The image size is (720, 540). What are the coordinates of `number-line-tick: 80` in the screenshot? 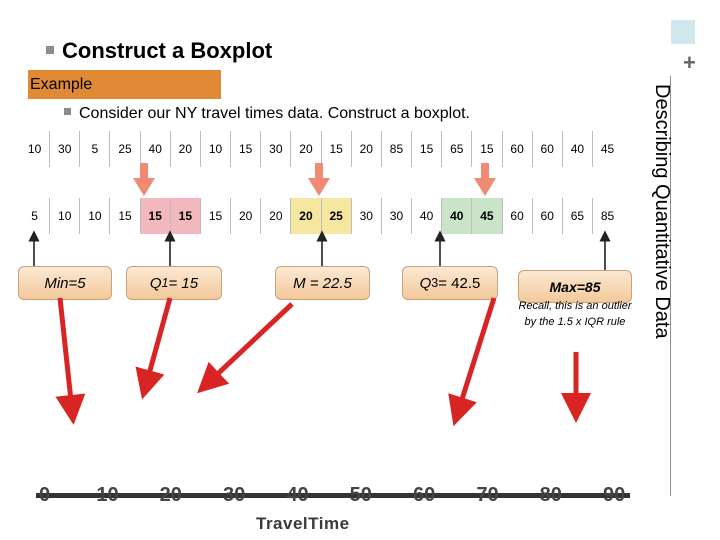 It's located at (550, 495).